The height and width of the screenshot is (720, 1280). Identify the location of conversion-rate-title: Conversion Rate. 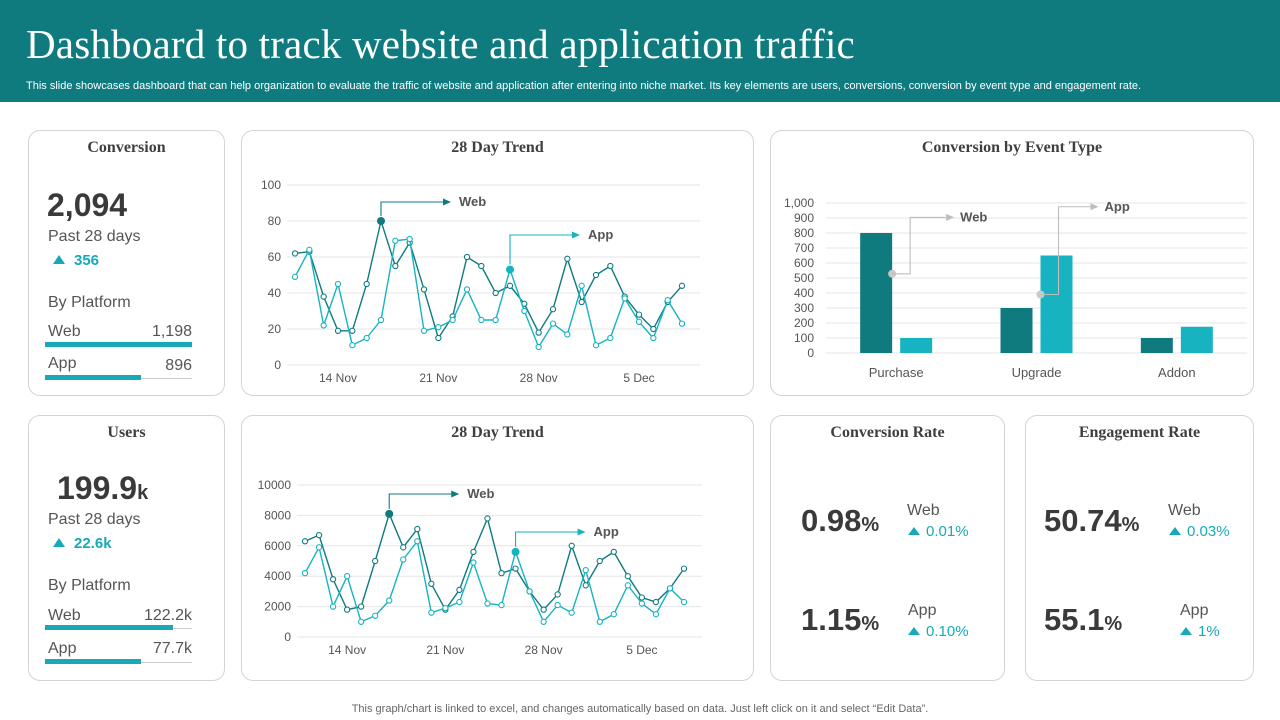
(887, 432).